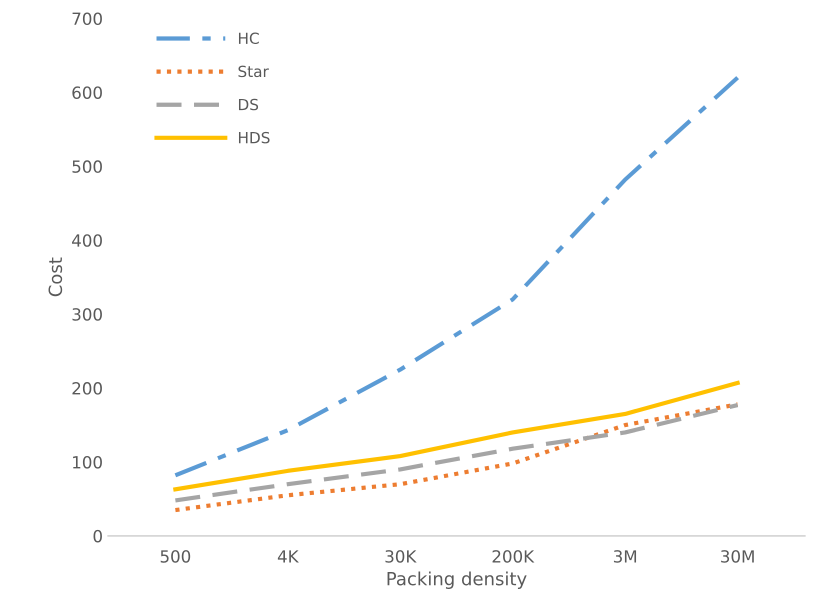  I want to click on x-axis-title: Packing density, so click(457, 580).